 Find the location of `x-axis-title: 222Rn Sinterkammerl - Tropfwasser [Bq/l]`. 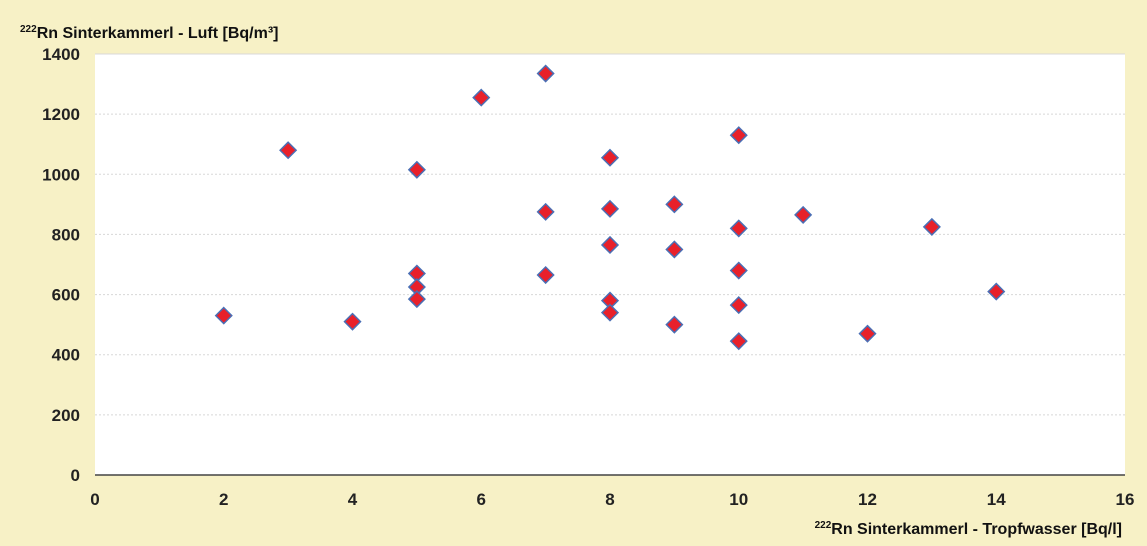

x-axis-title: 222Rn Sinterkammerl - Tropfwasser [Bq/l] is located at coordinates (968, 529).